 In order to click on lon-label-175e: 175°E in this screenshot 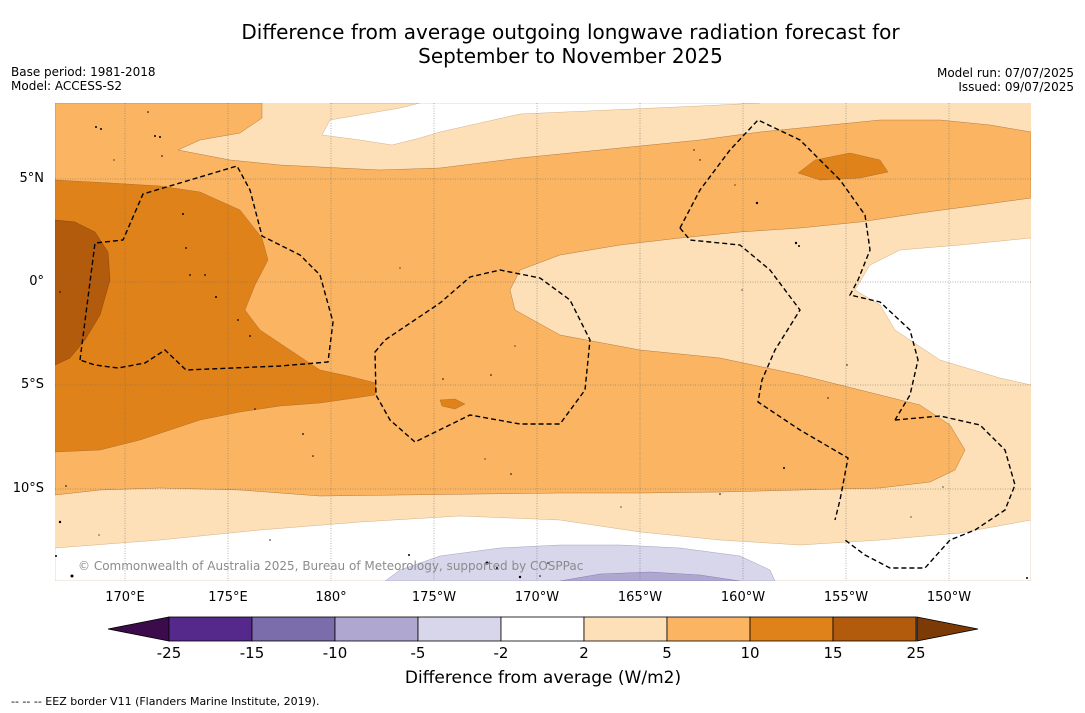, I will do `click(228, 597)`.